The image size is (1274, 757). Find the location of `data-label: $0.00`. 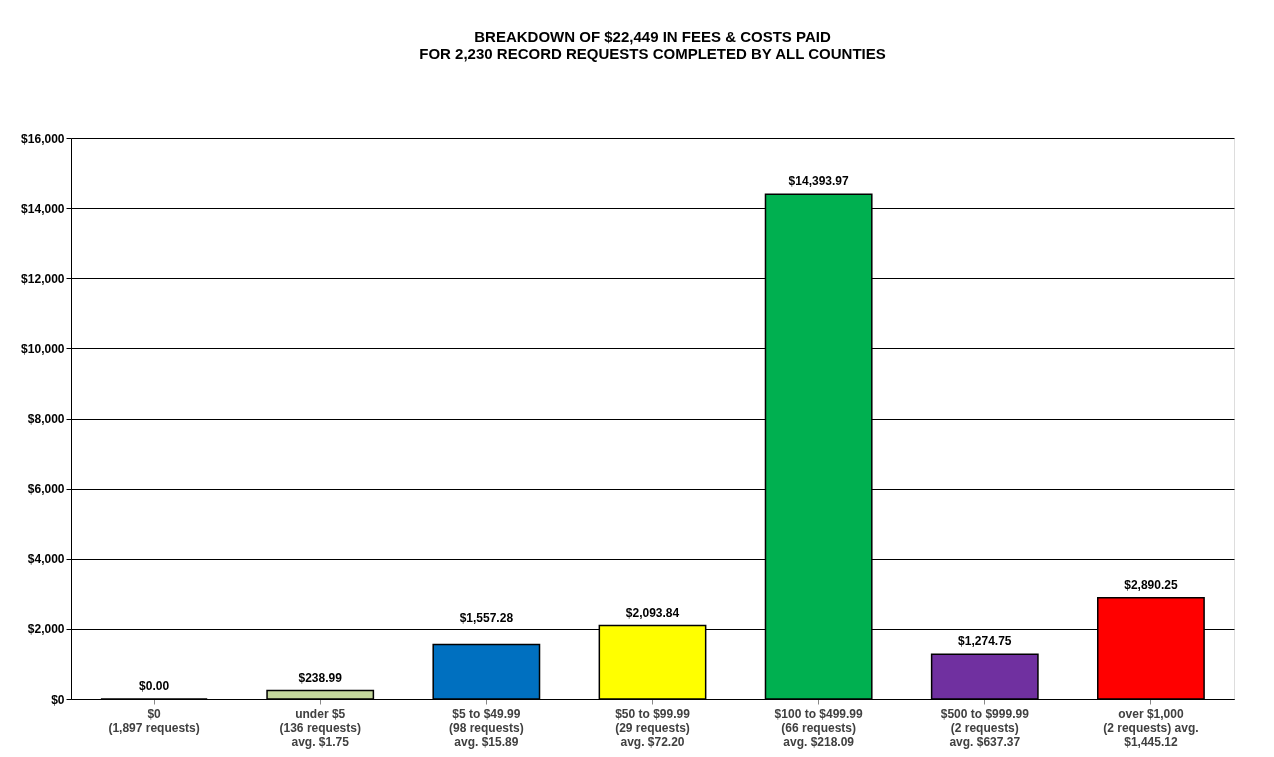

data-label: $0.00 is located at coordinates (154, 686).